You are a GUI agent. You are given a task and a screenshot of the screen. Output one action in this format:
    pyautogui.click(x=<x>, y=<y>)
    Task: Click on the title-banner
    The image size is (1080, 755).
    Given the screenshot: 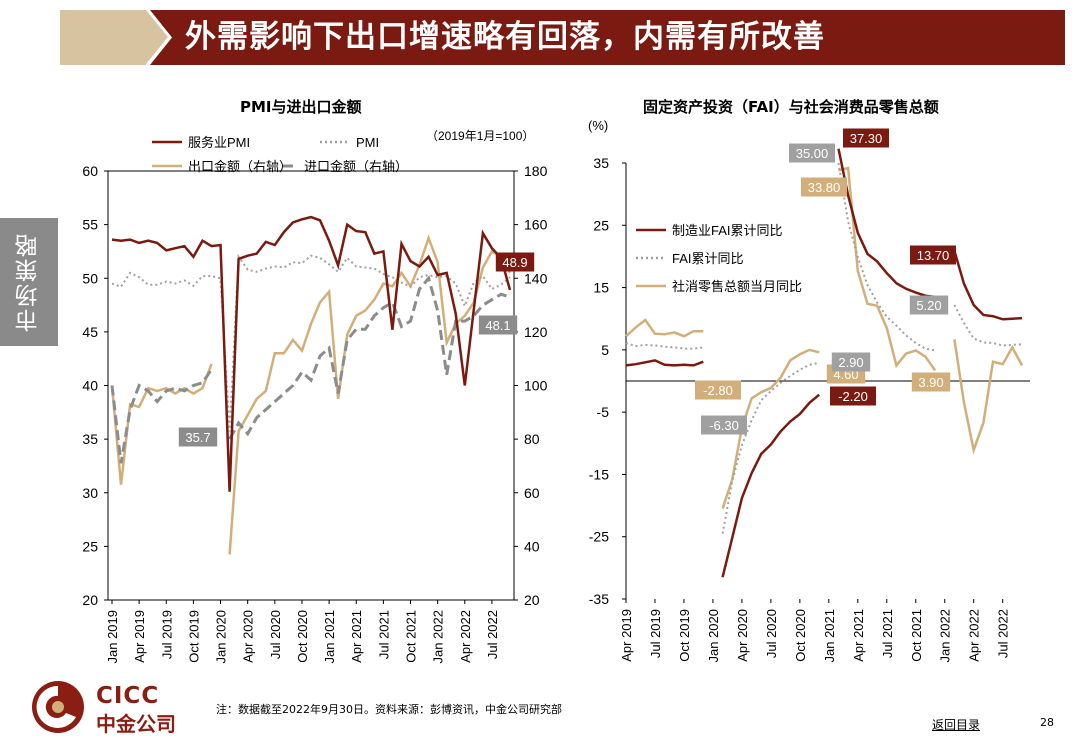 What is the action you would take?
    pyautogui.click(x=607, y=37)
    